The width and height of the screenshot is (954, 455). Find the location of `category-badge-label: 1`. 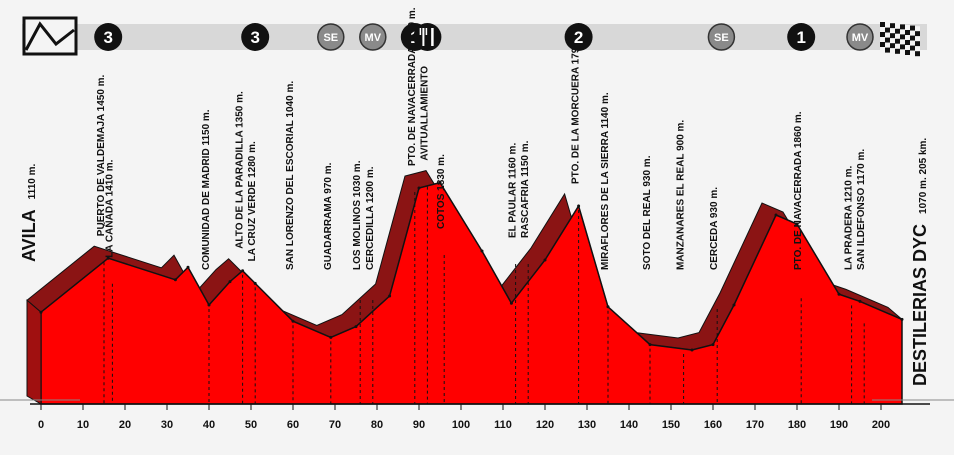

category-badge-label: 1 is located at coordinates (800, 37).